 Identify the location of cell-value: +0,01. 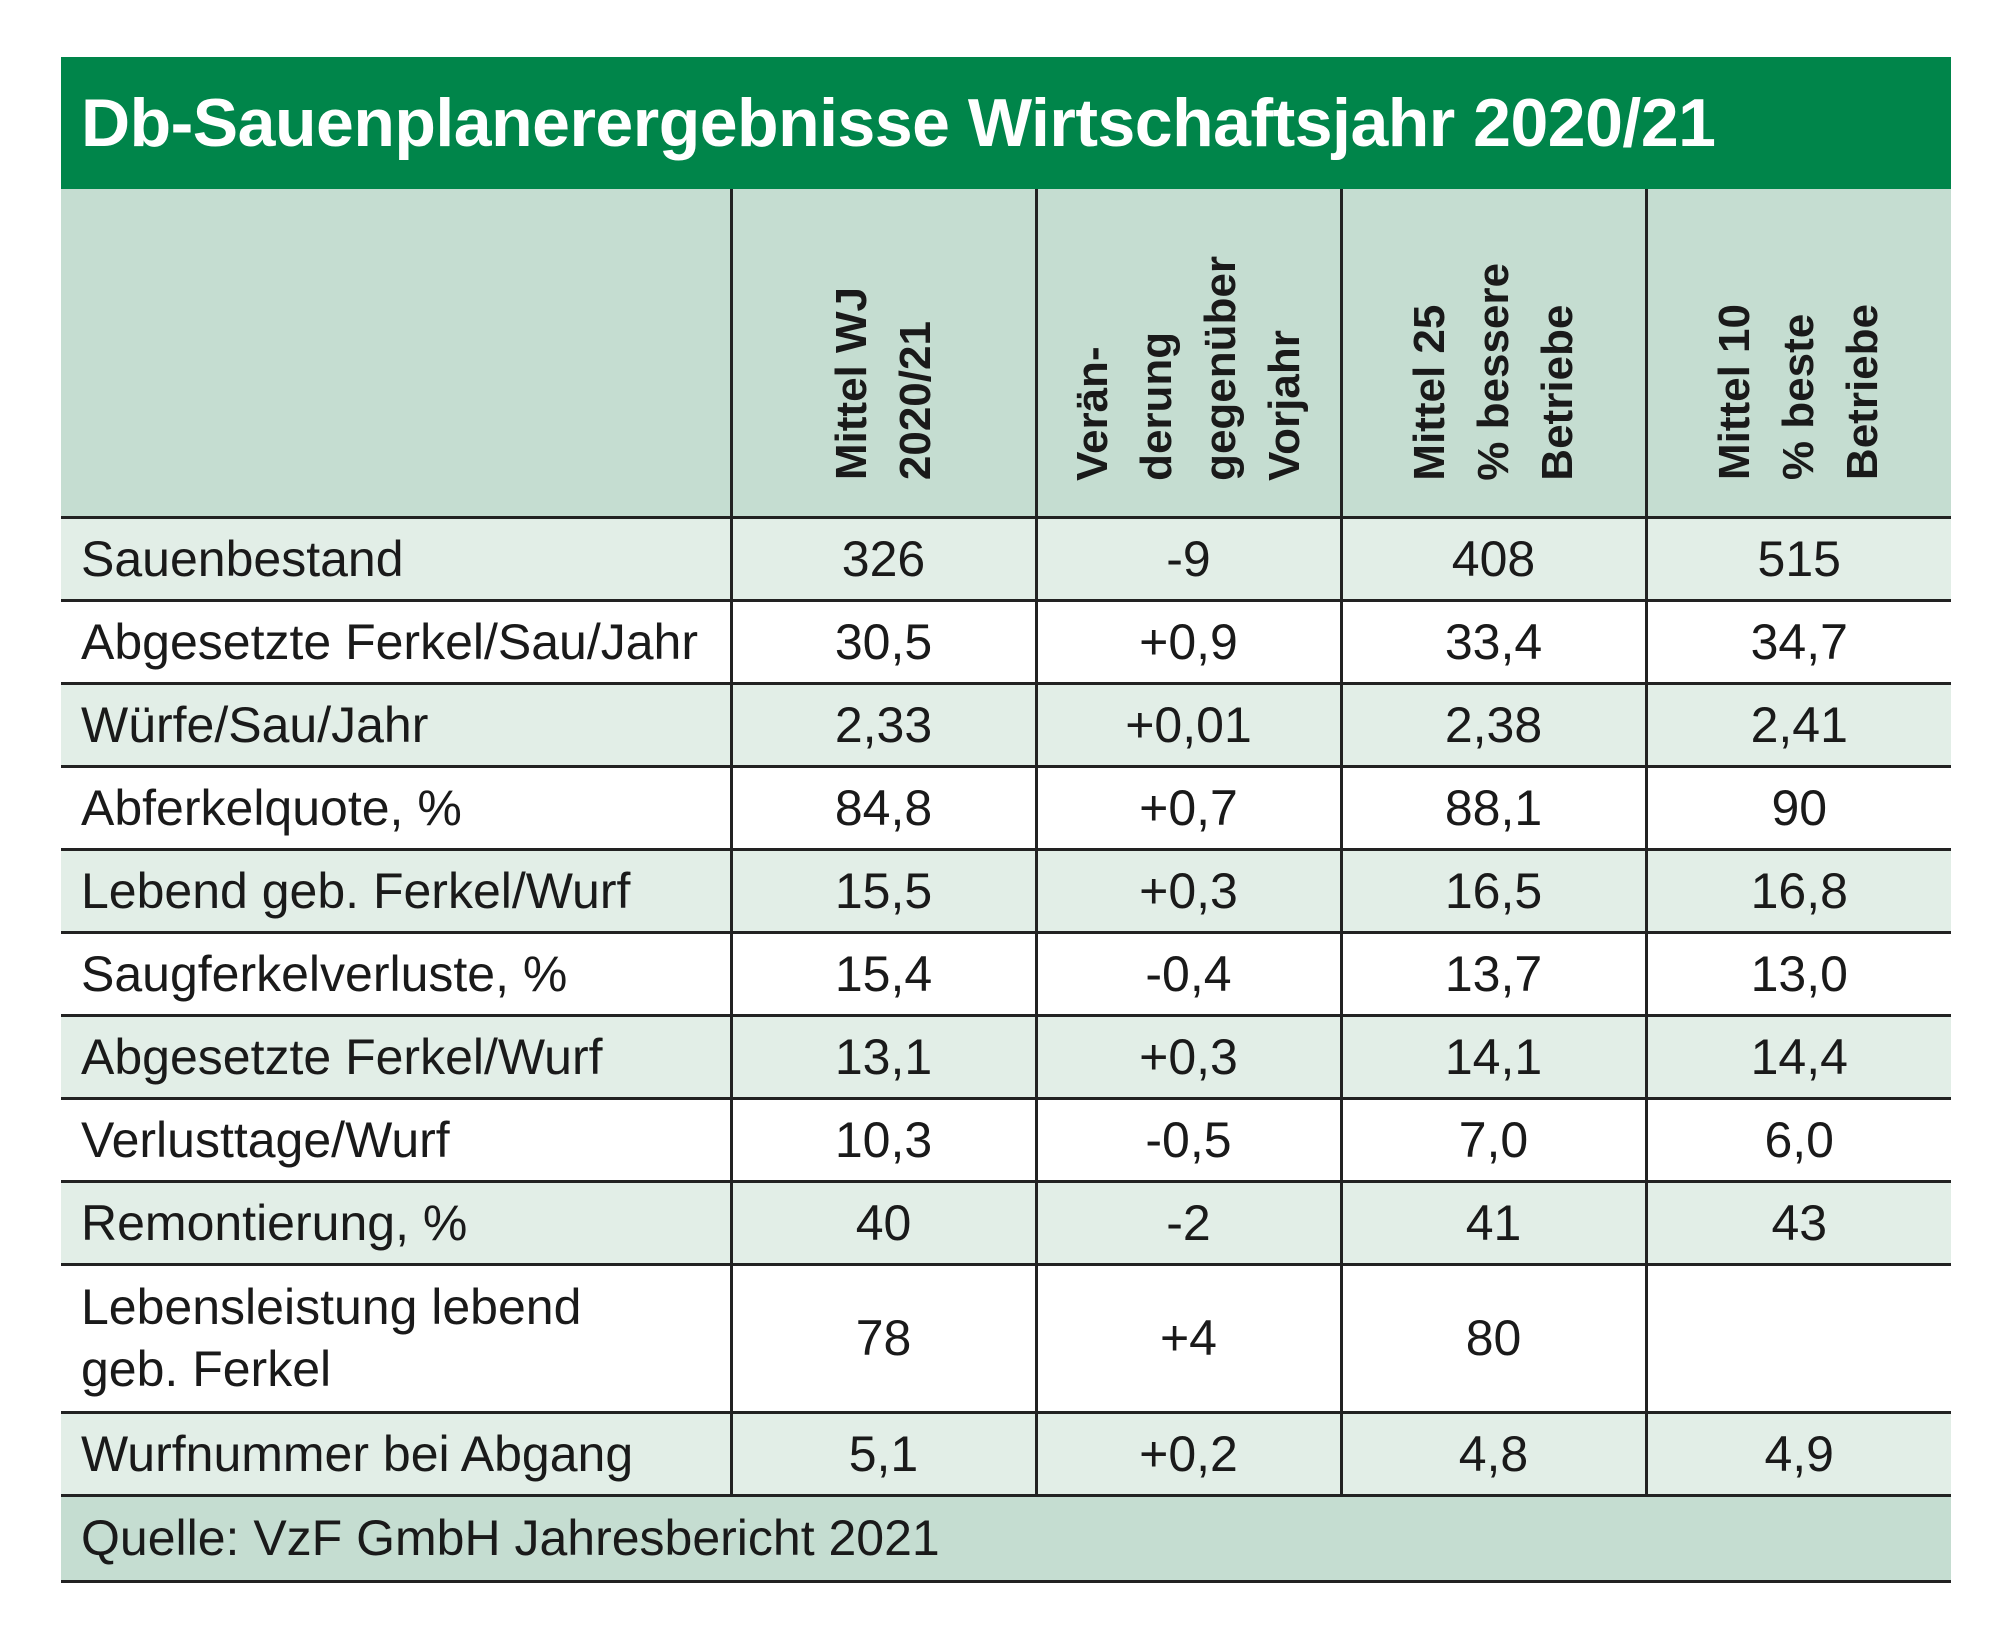
(1188, 724).